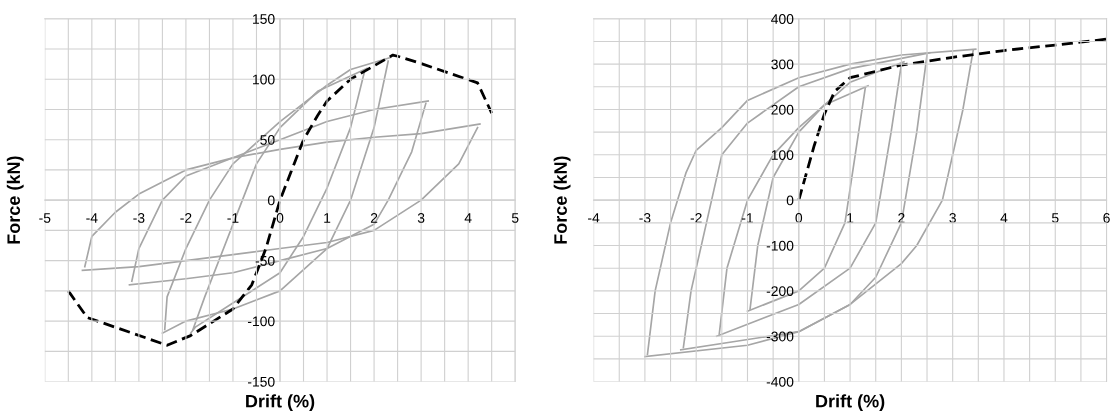  What do you see at coordinates (45, 218) in the screenshot?
I see `x-tick-label: -5` at bounding box center [45, 218].